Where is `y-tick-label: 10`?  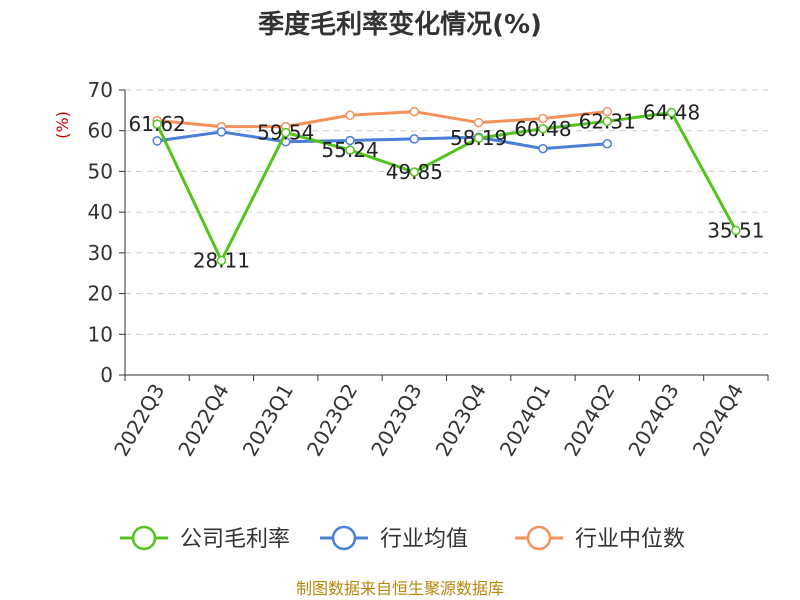 y-tick-label: 10 is located at coordinates (100, 334).